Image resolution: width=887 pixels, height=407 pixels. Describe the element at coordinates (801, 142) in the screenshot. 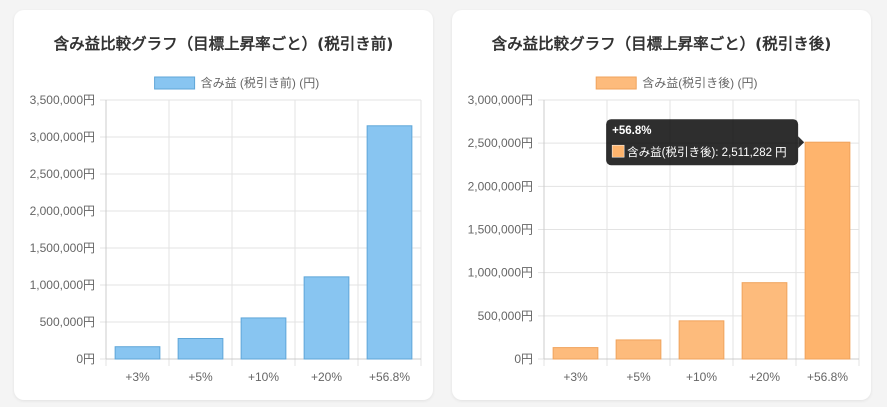

I see `tooltip-caret` at that location.